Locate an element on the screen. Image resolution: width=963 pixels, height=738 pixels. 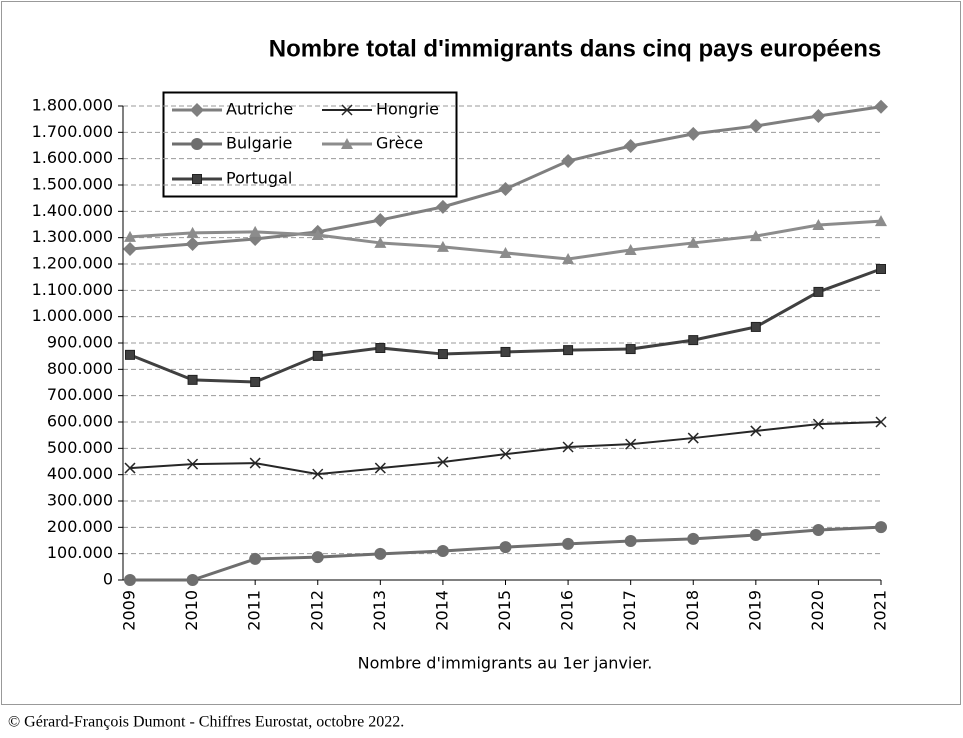
y-tick-label: 1.200.000 is located at coordinates (72, 263).